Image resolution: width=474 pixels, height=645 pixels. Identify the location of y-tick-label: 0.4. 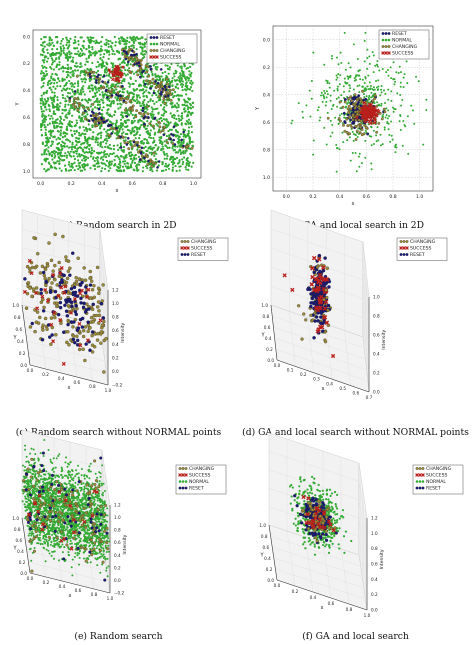
(26, 91).